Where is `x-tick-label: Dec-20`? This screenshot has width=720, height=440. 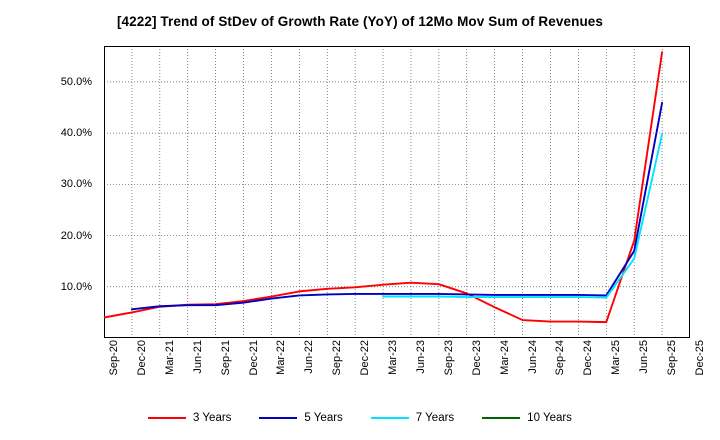
x-tick-label: Dec-20 is located at coordinates (141, 358).